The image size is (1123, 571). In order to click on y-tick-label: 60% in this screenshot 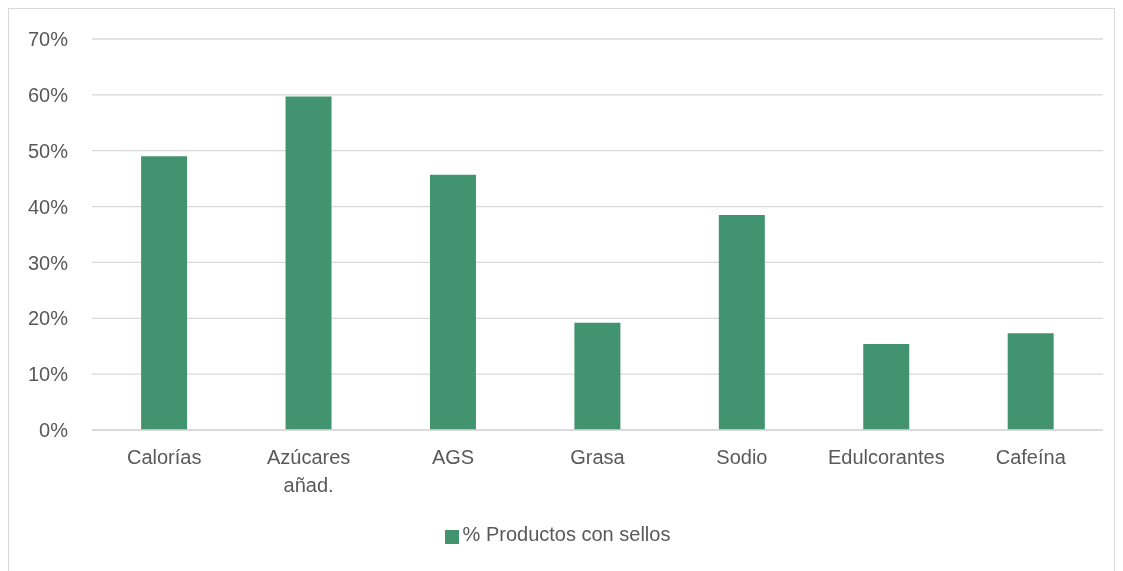, I will do `click(48, 94)`.